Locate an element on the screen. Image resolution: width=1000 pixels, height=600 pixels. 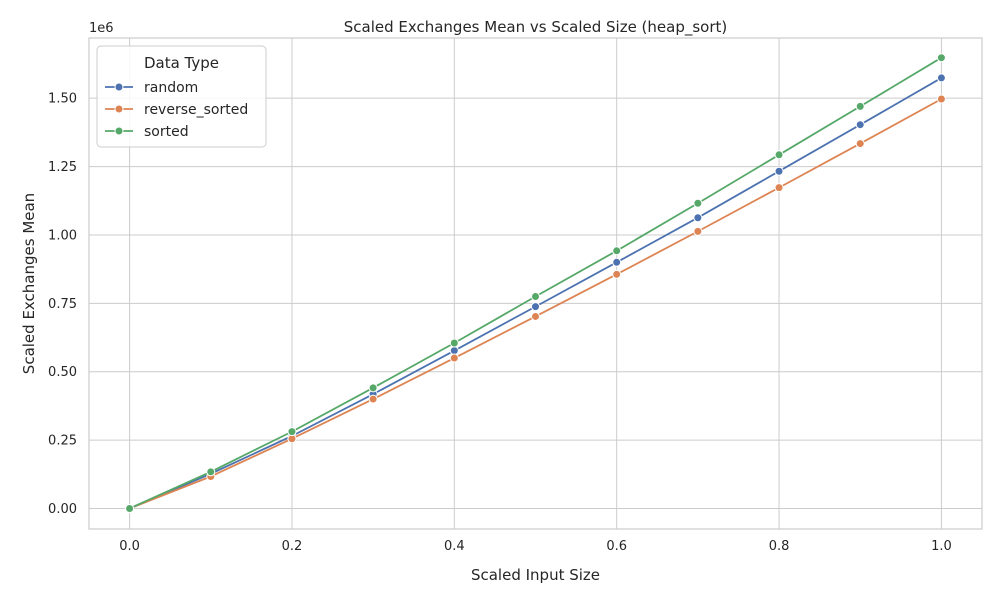
x-axis-label: Scaled Input Size is located at coordinates (535, 575).